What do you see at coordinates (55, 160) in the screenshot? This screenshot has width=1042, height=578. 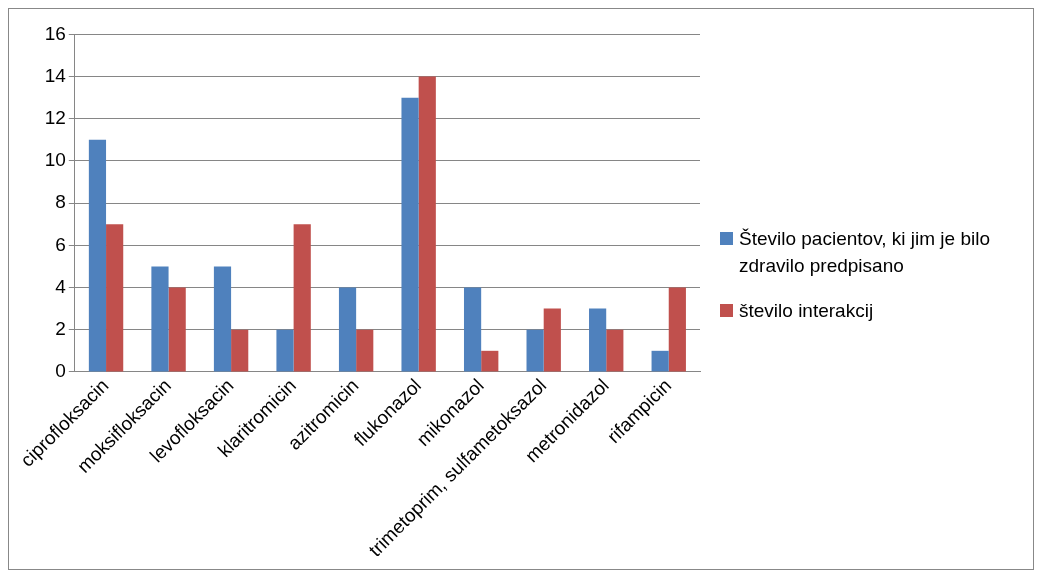 I see `y-tick-label: 10` at bounding box center [55, 160].